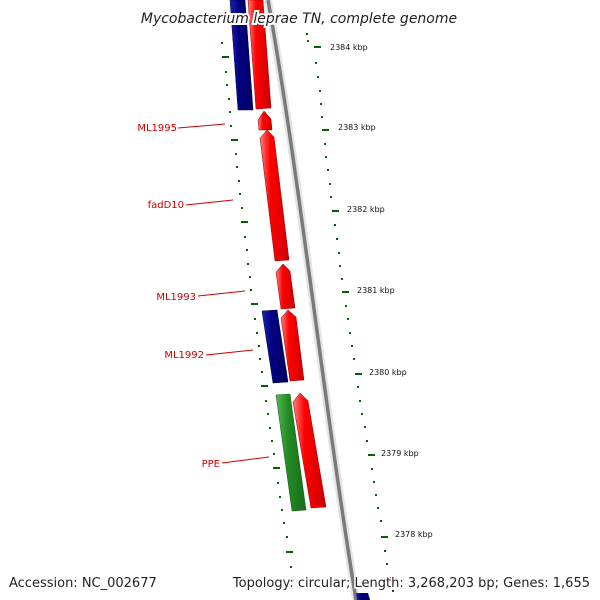 The image size is (600, 600). I want to click on forward-cds-feature-ppe-adjacent, so click(309, 450).